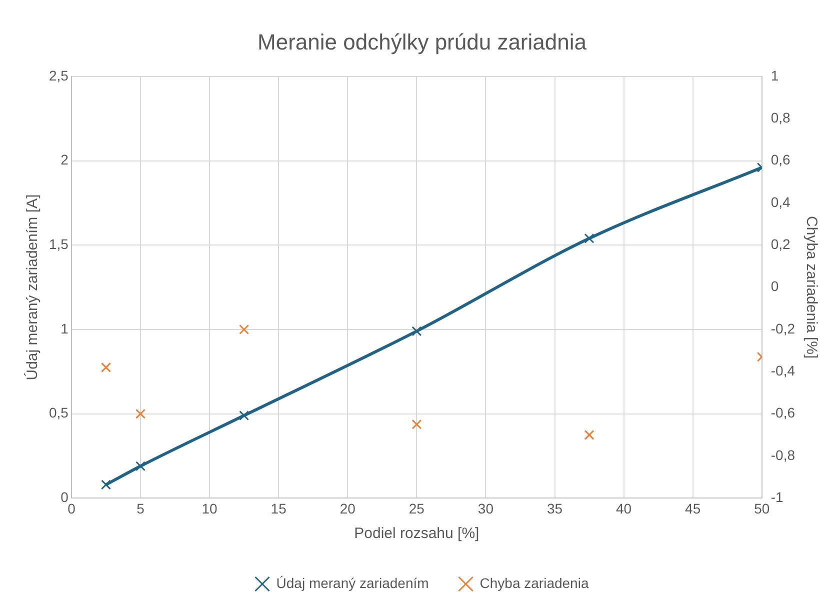 The height and width of the screenshot is (611, 839). I want to click on x-tick-label: 40, so click(624, 508).